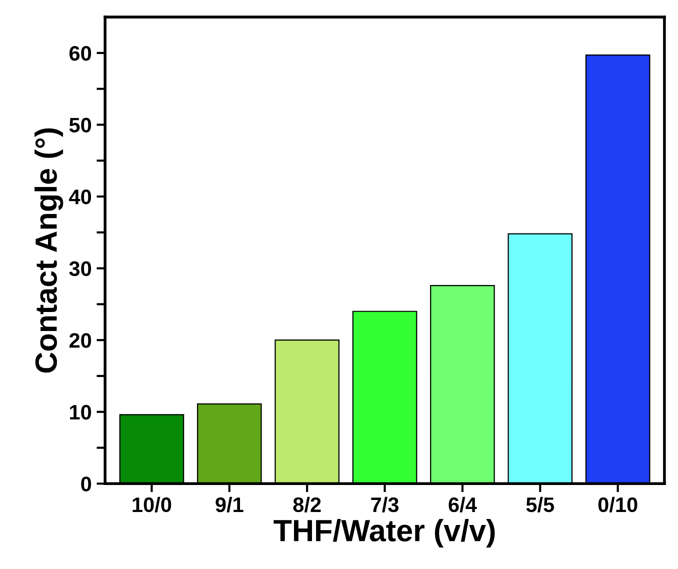  What do you see at coordinates (80, 197) in the screenshot?
I see `y-tick-label: 40` at bounding box center [80, 197].